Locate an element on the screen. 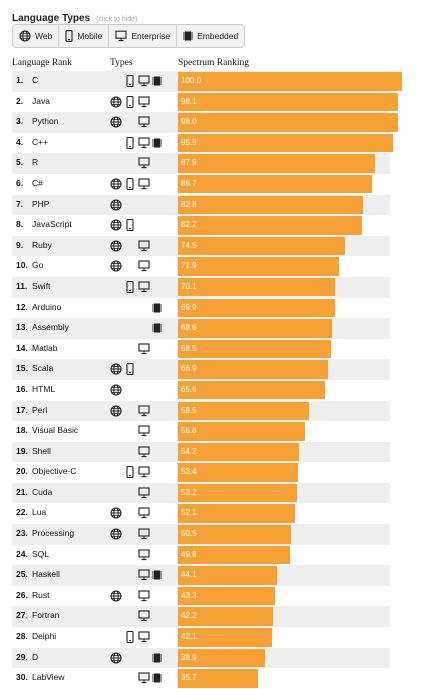 Image resolution: width=437 pixels, height=689 pixels. language-name: Cuda is located at coordinates (42, 491).